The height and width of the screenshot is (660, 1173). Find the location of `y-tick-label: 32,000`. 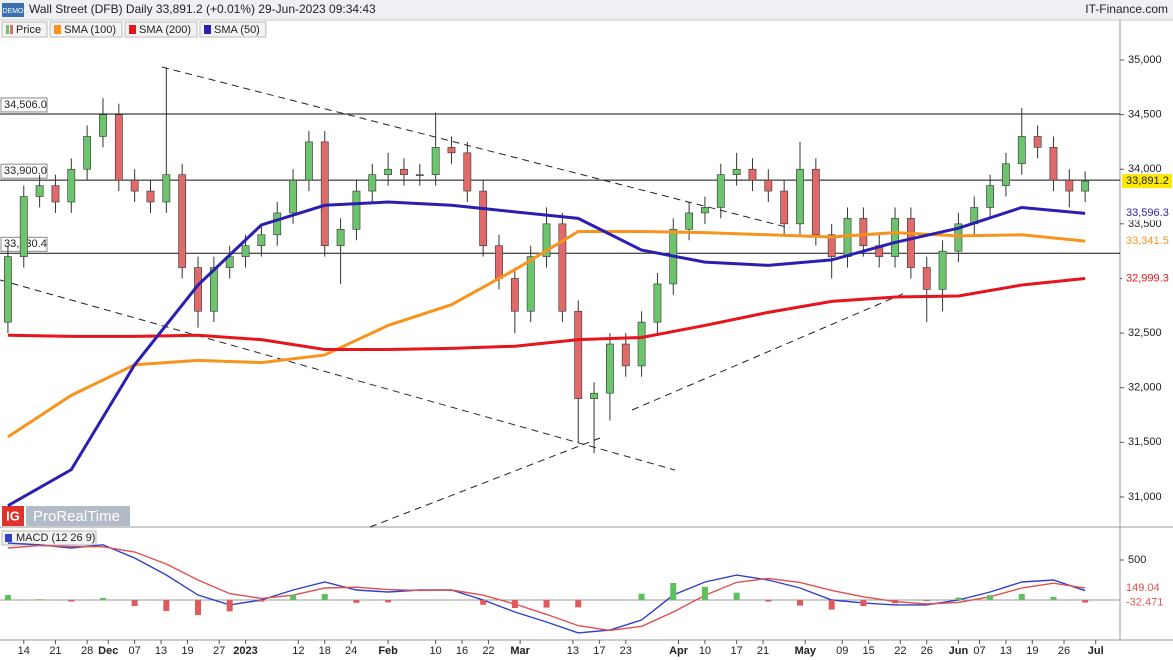

y-tick-label: 32,000 is located at coordinates (1145, 388).